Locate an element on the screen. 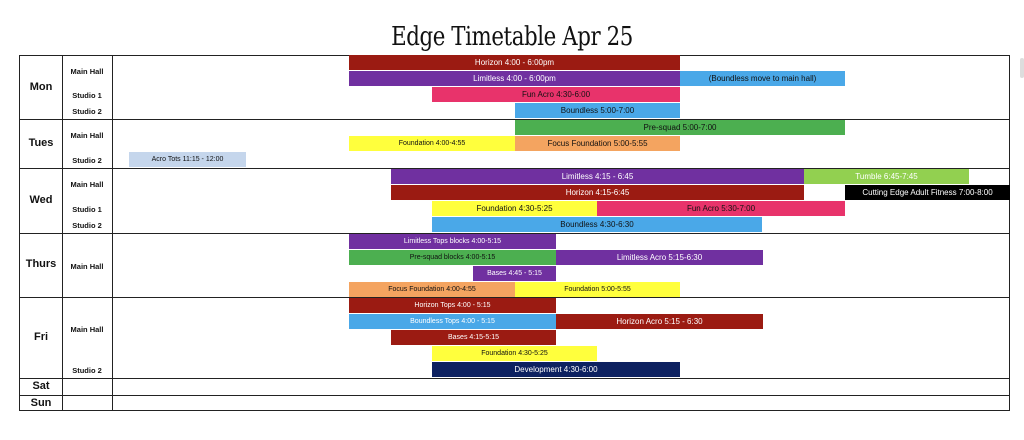 The width and height of the screenshot is (1024, 440). class-block-bases: Bases 4:45 - 5:15 is located at coordinates (514, 273).